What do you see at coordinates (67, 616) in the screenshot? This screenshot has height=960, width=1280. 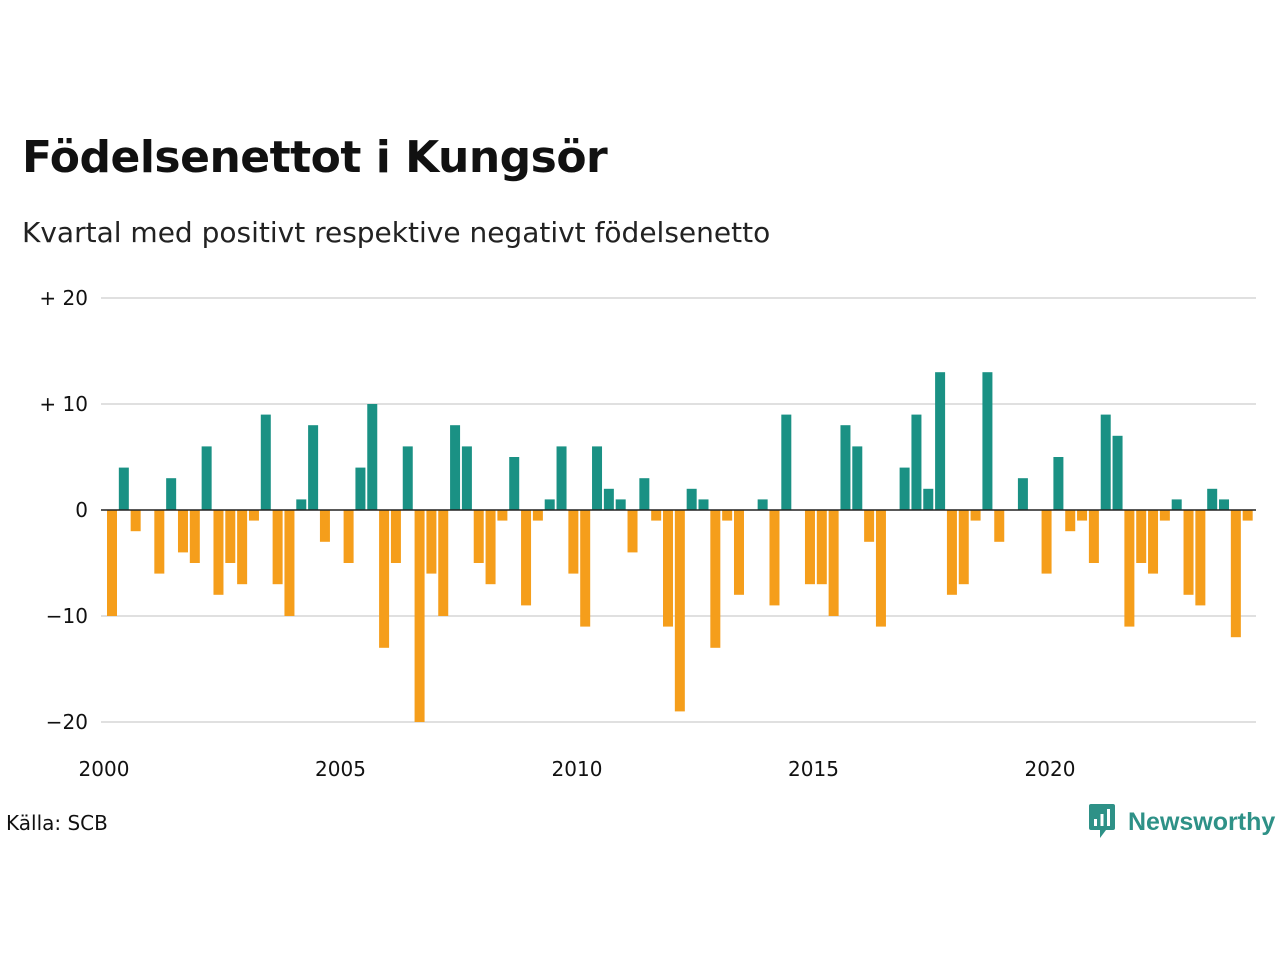 I see `y-tick-label: −10` at bounding box center [67, 616].